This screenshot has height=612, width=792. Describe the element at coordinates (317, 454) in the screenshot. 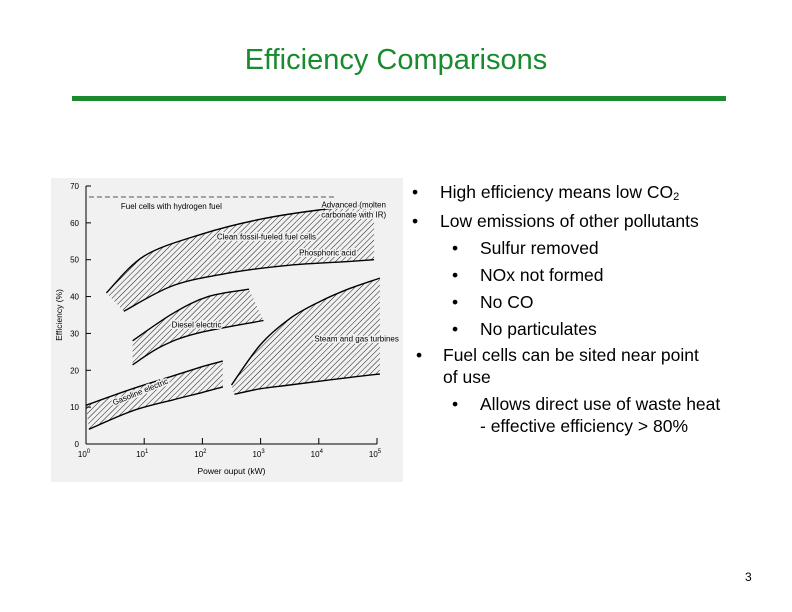

I see `x-tick-label: 10⁴` at that location.